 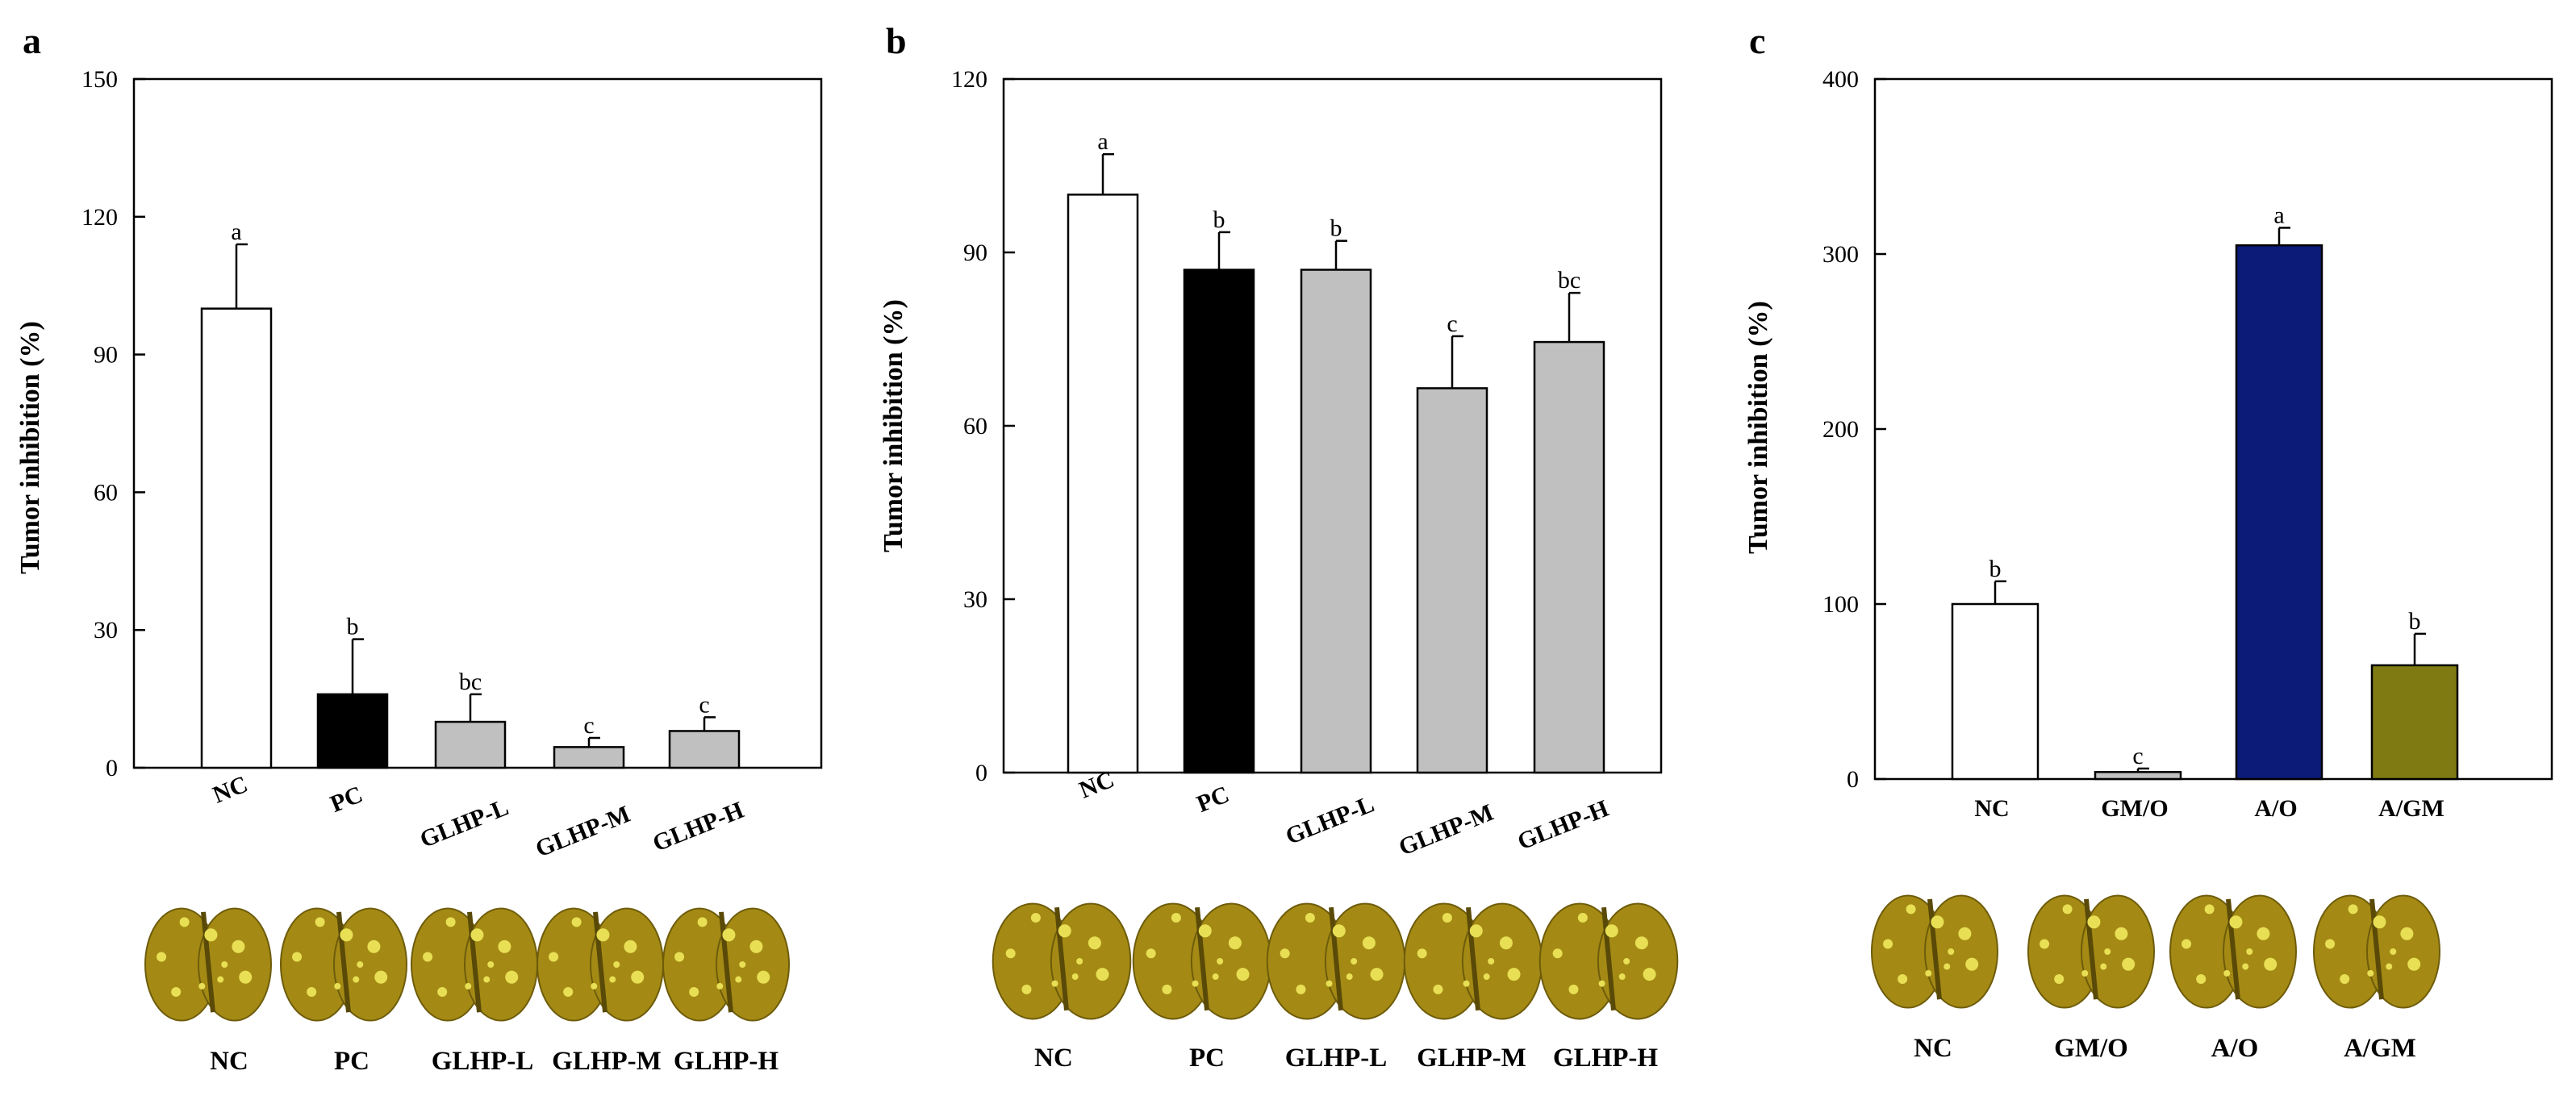 I want to click on y-tick-label: 200, so click(x=1841, y=429).